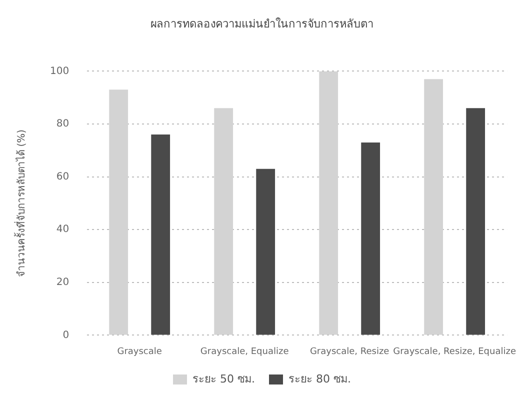 The height and width of the screenshot is (407, 528). I want to click on legend-label: ระยะ 80 ซม., so click(319, 379).